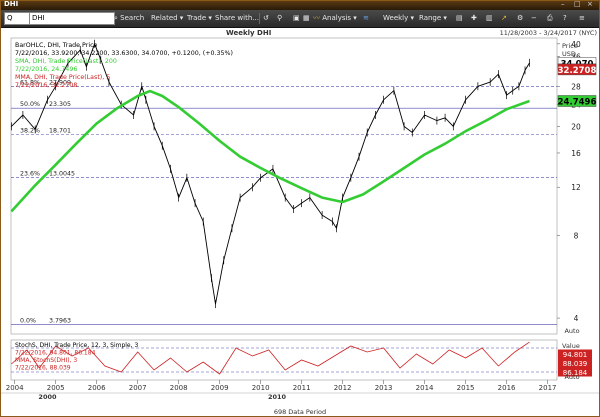 Image resolution: width=600 pixels, height=417 pixels. What do you see at coordinates (46, 85) in the screenshot?
I see `legend-line: 7/22/2016, 32.2708` at bounding box center [46, 85].